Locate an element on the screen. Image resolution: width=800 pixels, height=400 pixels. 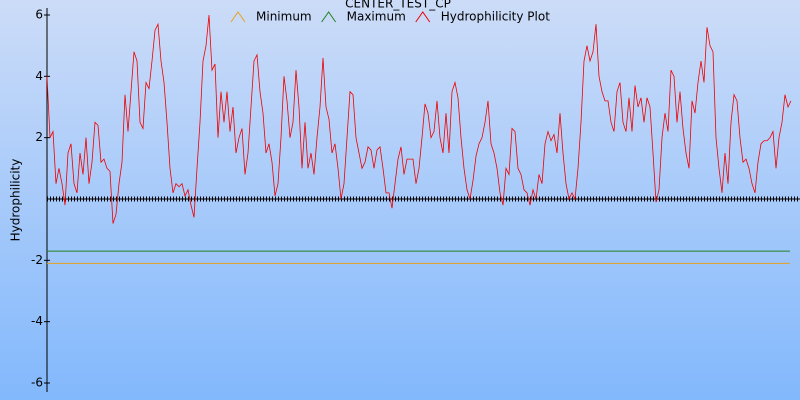
y-axis-label: Hydrophilicity is located at coordinates (16, 200).